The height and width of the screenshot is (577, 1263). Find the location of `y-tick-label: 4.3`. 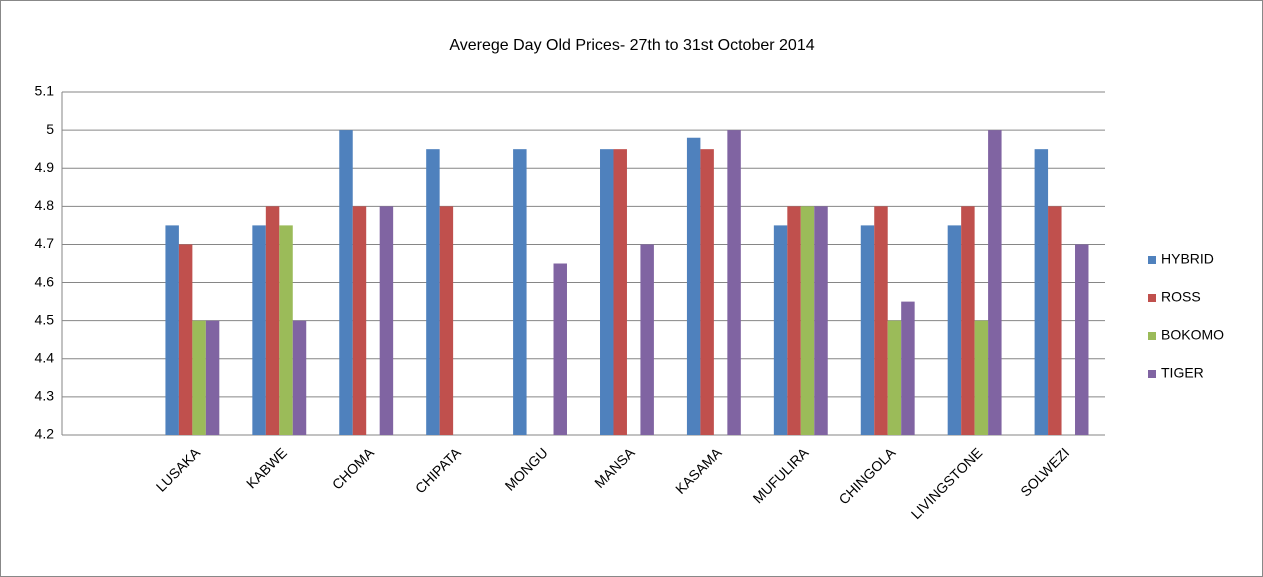

y-tick-label: 4.3 is located at coordinates (45, 396).